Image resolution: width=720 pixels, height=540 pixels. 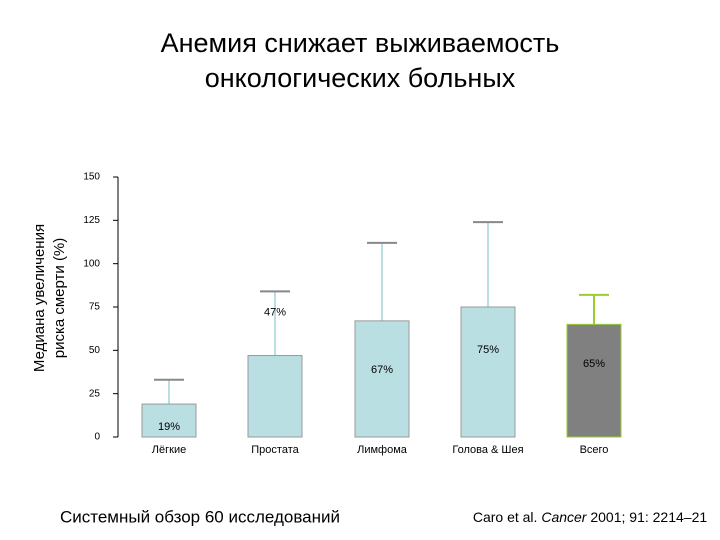 I want to click on footnote-part: Cancer, so click(x=564, y=517).